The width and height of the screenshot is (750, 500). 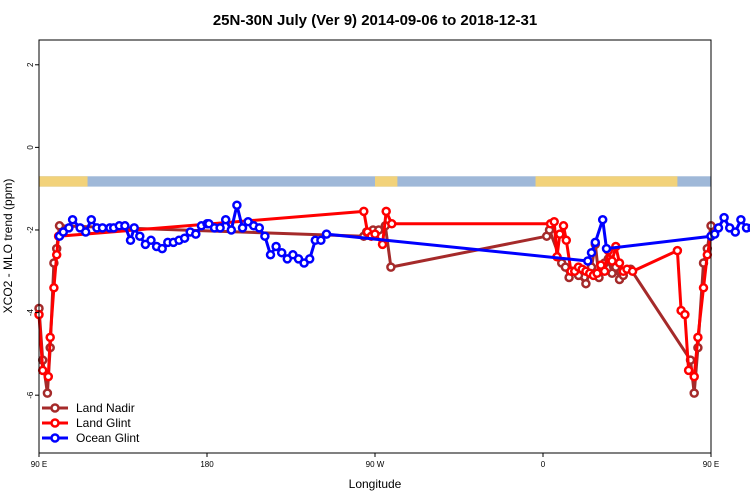 I want to click on y-tick-label: -2, so click(x=30, y=230).